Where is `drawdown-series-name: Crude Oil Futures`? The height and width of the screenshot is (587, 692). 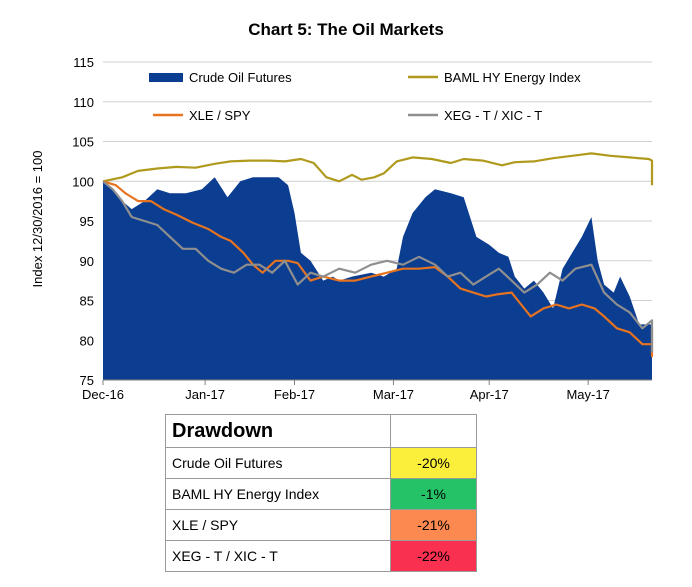
drawdown-series-name: Crude Oil Futures is located at coordinates (278, 463).